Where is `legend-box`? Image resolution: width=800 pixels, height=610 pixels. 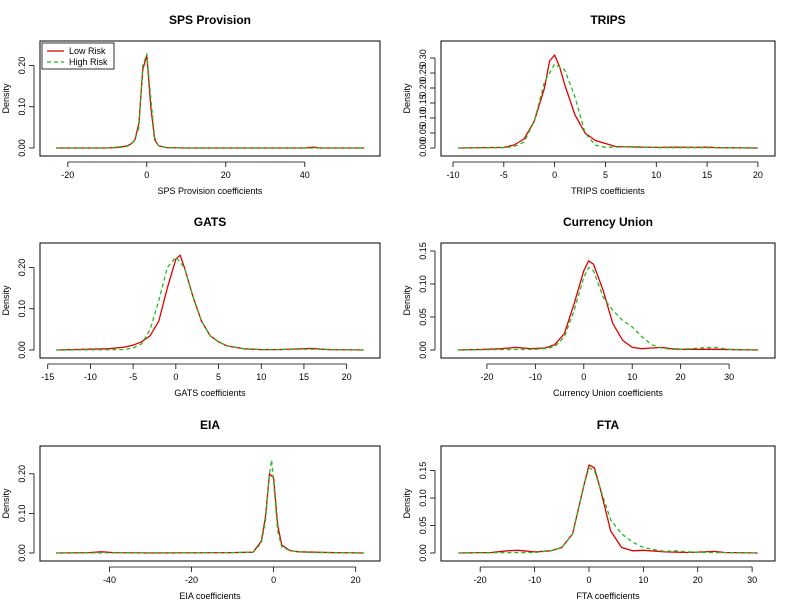
legend-box is located at coordinates (78, 56).